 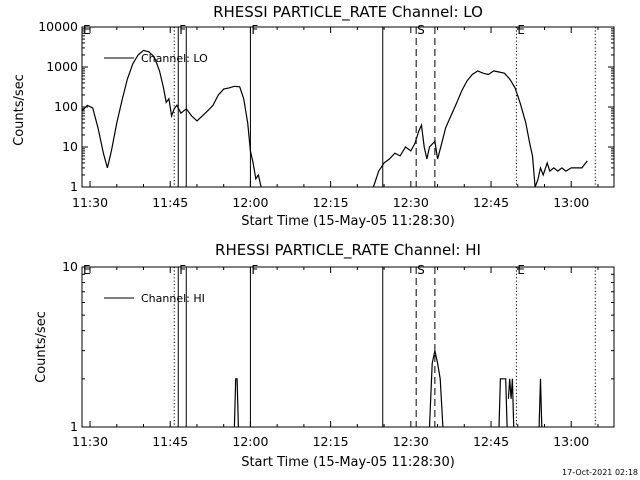 What do you see at coordinates (348, 250) in the screenshot?
I see `chart-title: RHESSI PARTICLE_RATE Channel: HI` at bounding box center [348, 250].